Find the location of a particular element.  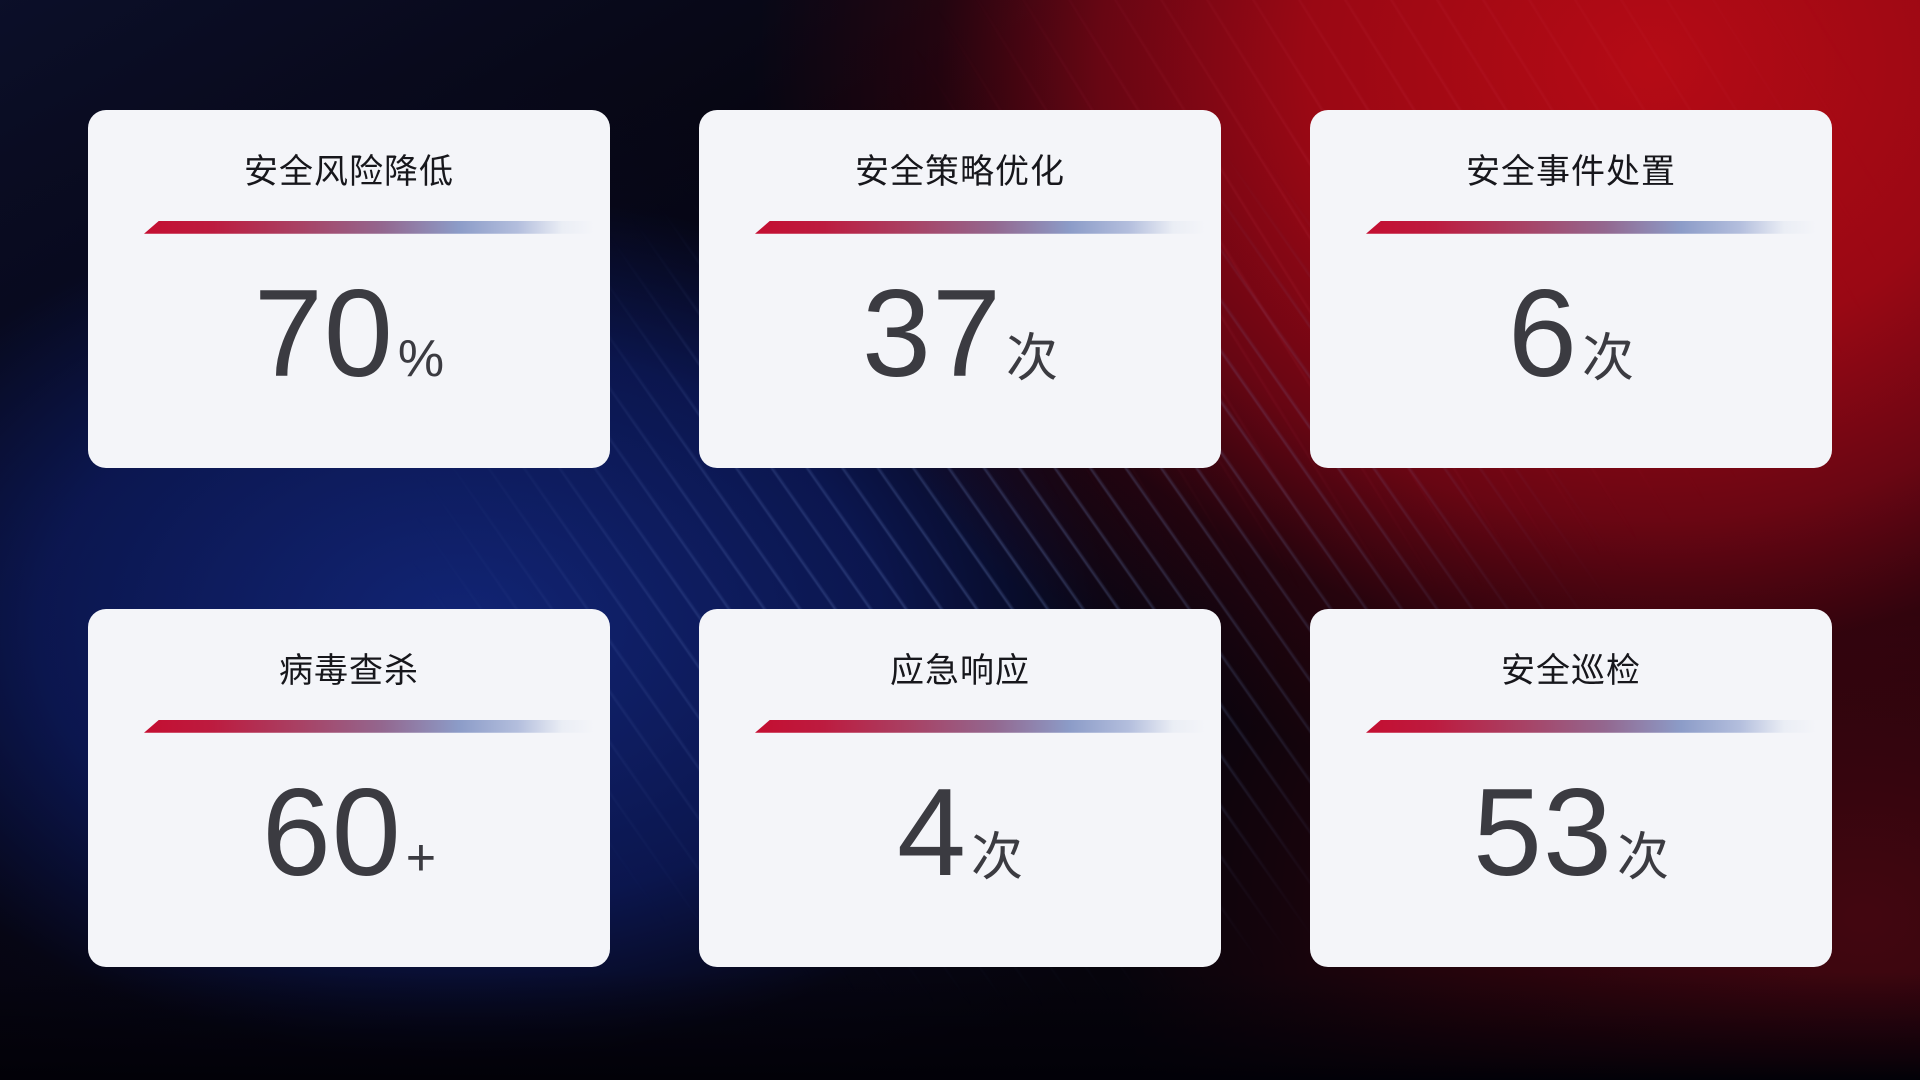

card-title: 安全事件处置 is located at coordinates (1571, 172).